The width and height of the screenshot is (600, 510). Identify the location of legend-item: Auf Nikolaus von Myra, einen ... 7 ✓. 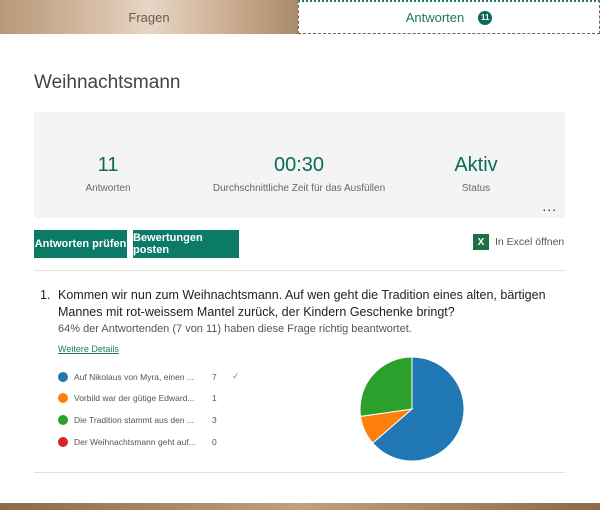
(149, 376).